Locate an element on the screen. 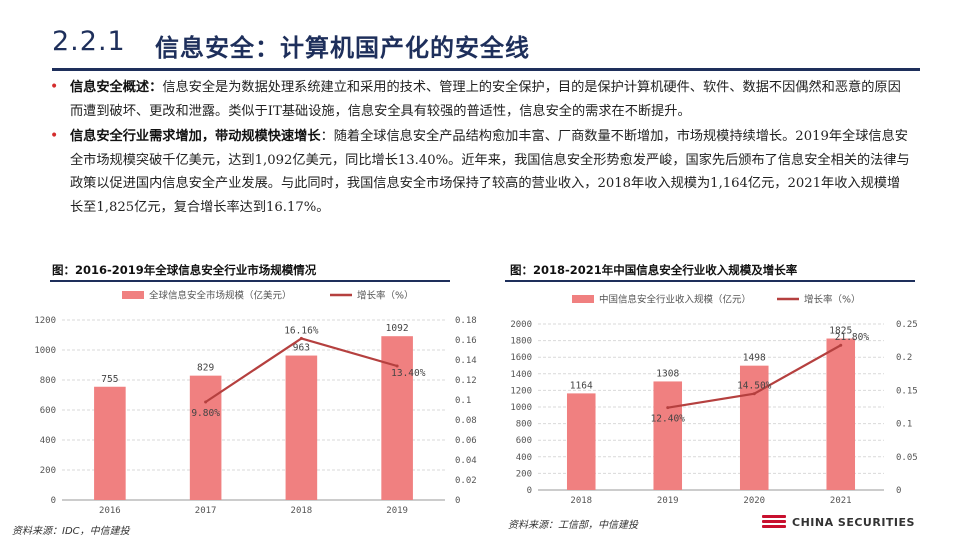 The width and height of the screenshot is (960, 540). y-right-tick-label: 0.04 is located at coordinates (466, 461).